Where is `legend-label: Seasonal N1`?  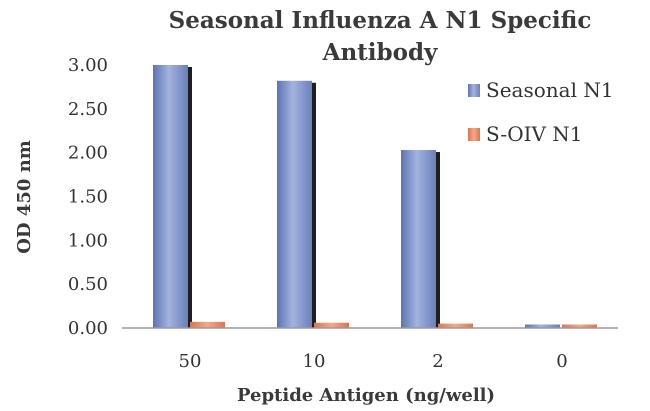 legend-label: Seasonal N1 is located at coordinates (550, 90).